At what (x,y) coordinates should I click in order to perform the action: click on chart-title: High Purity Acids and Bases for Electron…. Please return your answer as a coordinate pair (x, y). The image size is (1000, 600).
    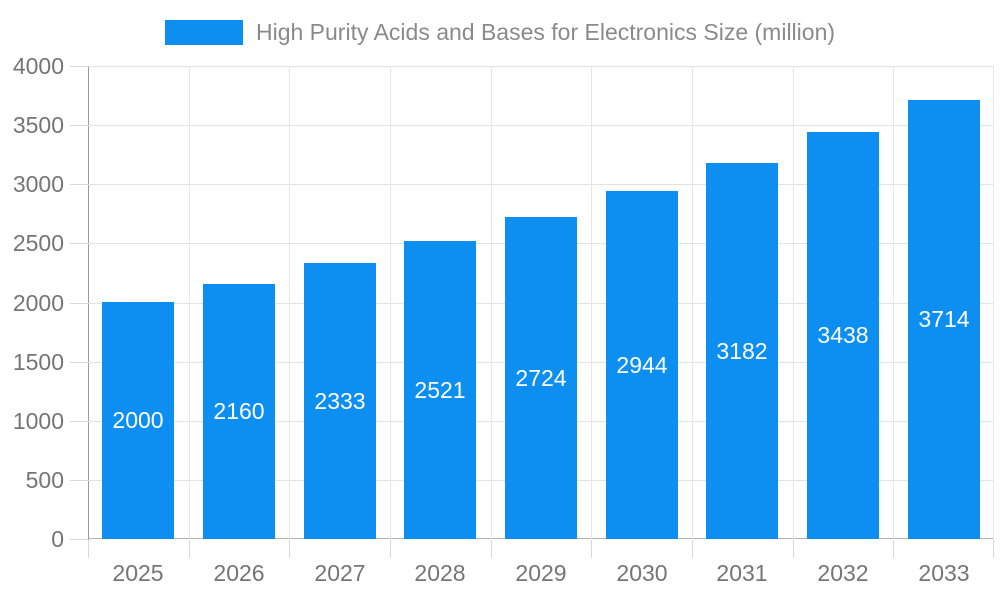
    Looking at the image, I should click on (545, 31).